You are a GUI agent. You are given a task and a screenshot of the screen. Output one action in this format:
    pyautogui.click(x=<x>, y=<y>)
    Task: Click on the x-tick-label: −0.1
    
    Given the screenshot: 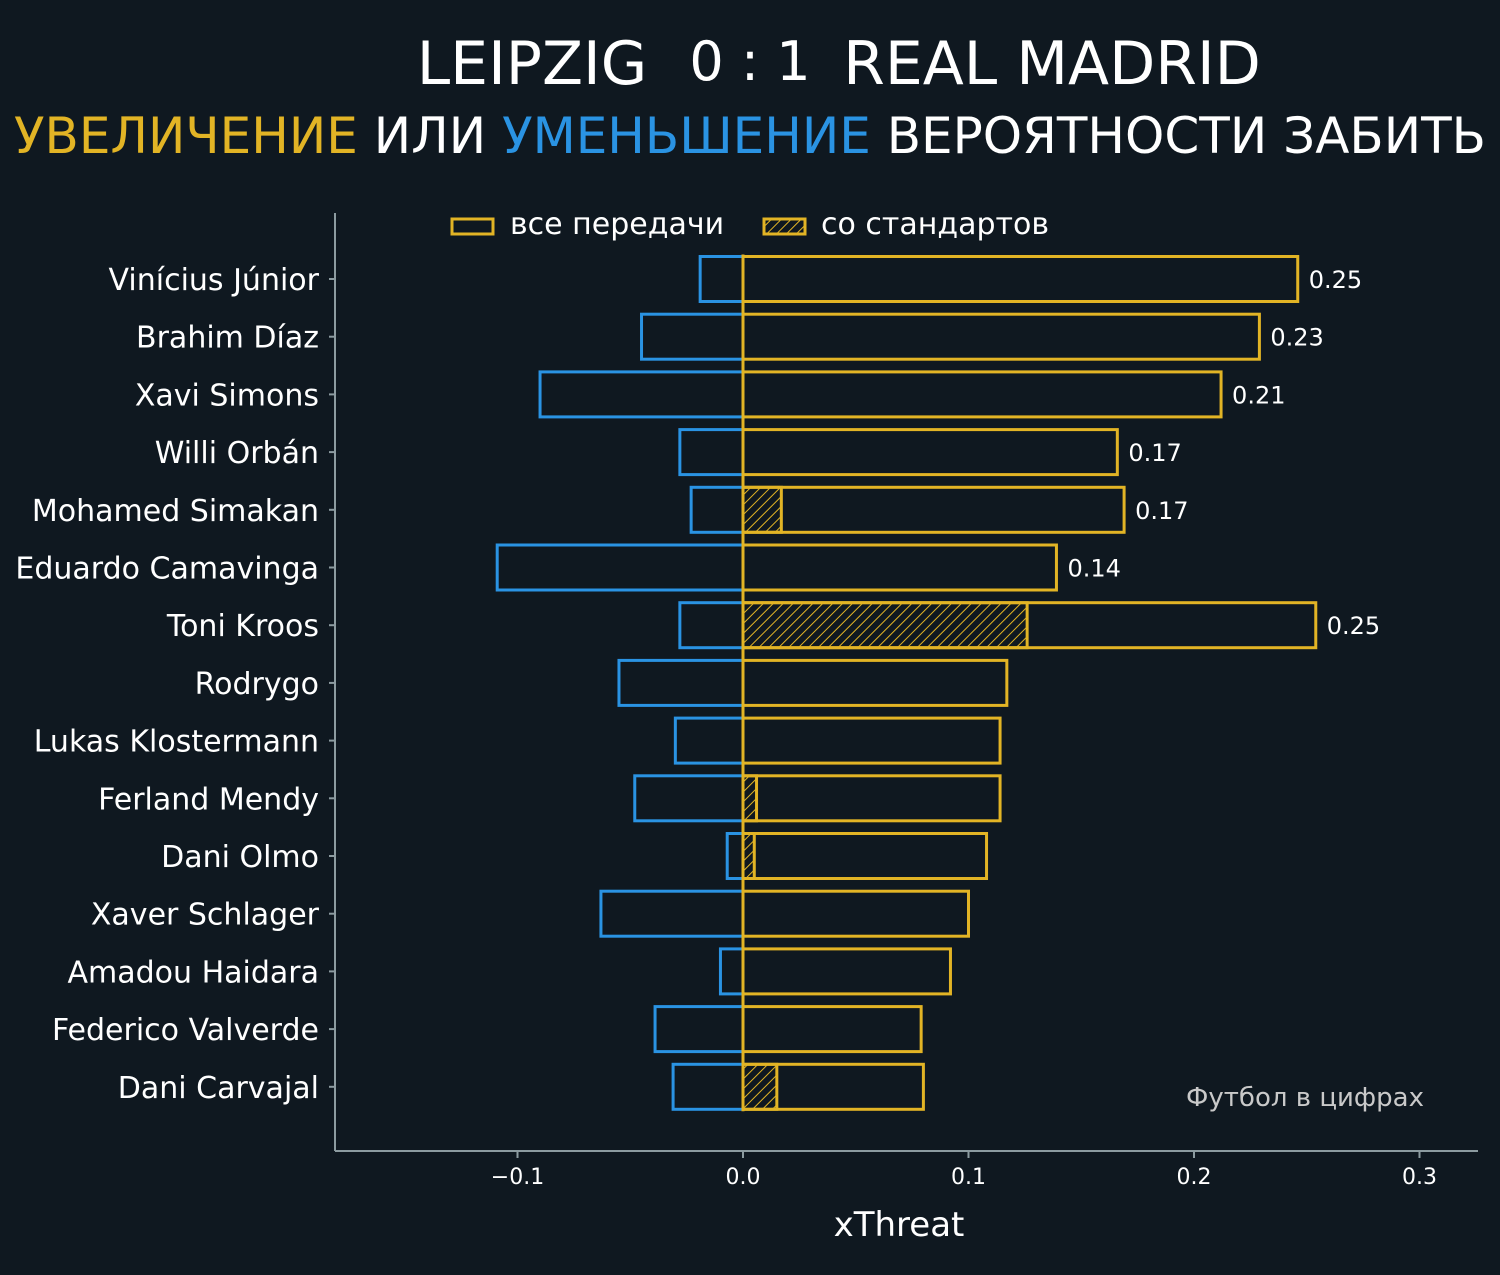 What is the action you would take?
    pyautogui.click(x=517, y=1177)
    